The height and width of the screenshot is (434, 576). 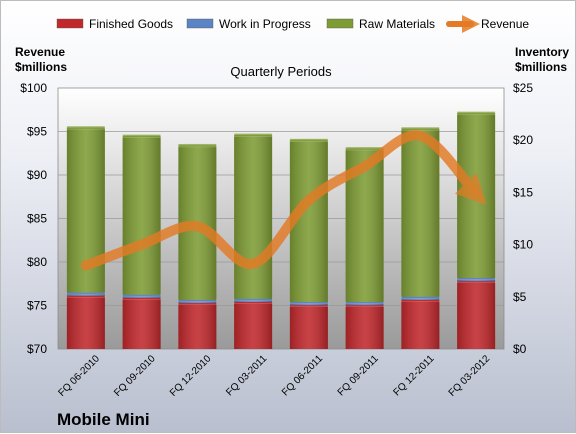 I want to click on x-tick-label: FQ 03-2011, so click(x=246, y=375).